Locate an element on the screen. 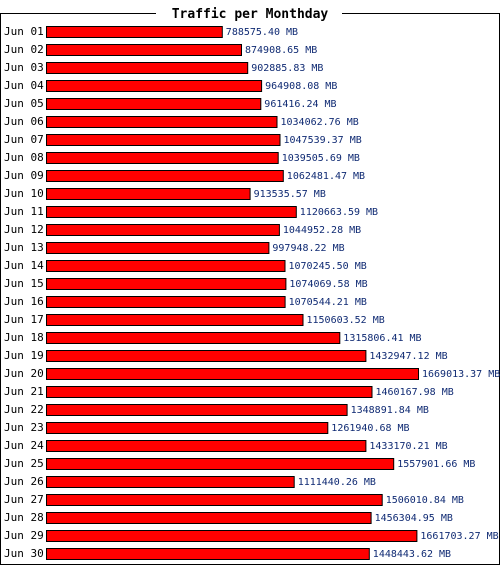  value-label: 1074069.58 MB is located at coordinates (328, 284).